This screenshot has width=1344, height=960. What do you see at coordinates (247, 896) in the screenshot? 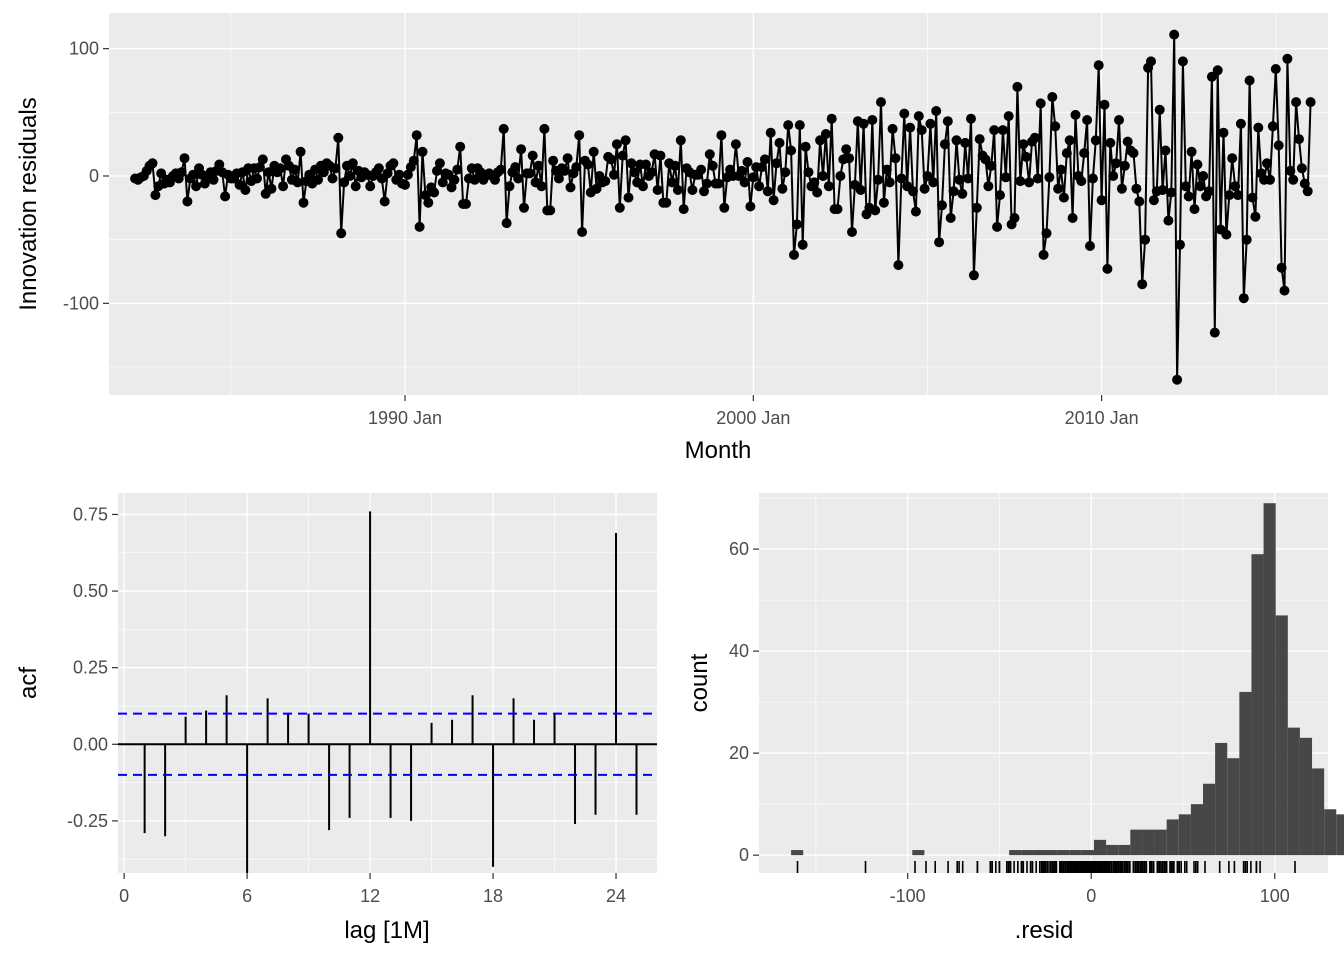
I see `acf-x-tick-label: 6` at bounding box center [247, 896].